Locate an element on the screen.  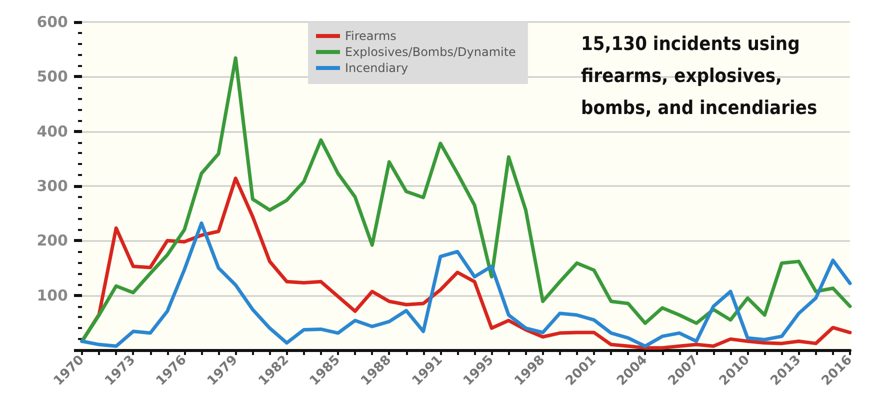
y-tick-label: 100 is located at coordinates (52, 295).